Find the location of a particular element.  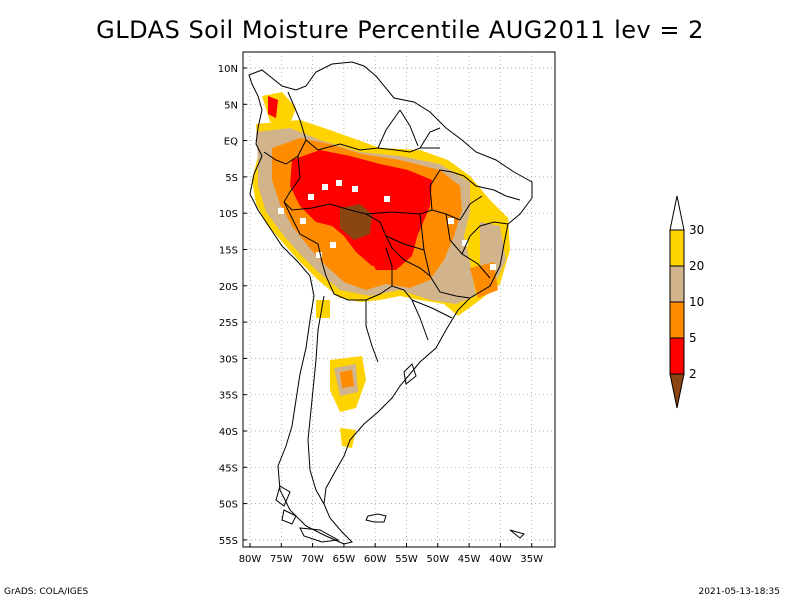

lon-tick-label: 55W is located at coordinates (406, 559).